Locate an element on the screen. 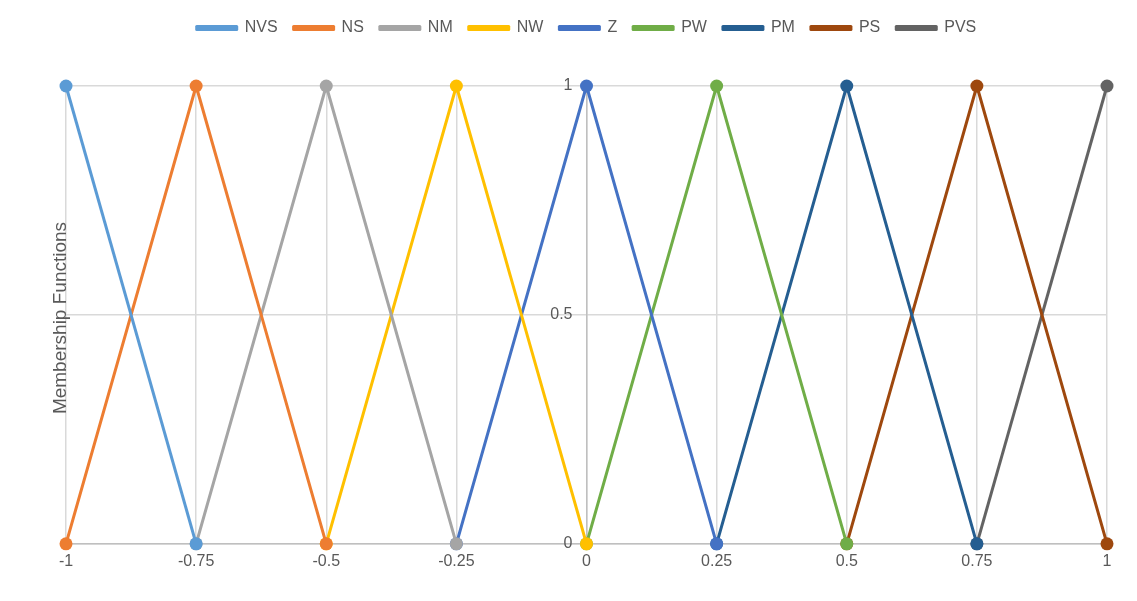  legend-label: NVS is located at coordinates (261, 27).